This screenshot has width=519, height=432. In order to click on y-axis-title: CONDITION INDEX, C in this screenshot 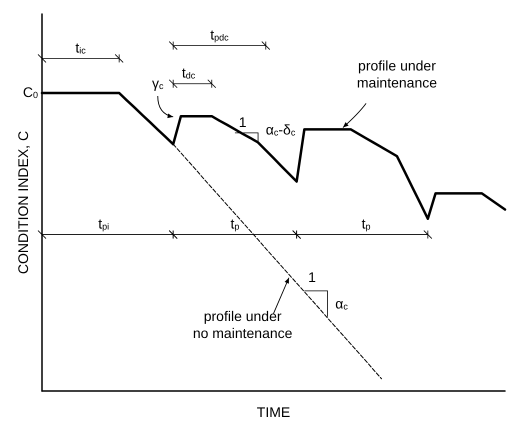, I will do `click(23, 202)`.